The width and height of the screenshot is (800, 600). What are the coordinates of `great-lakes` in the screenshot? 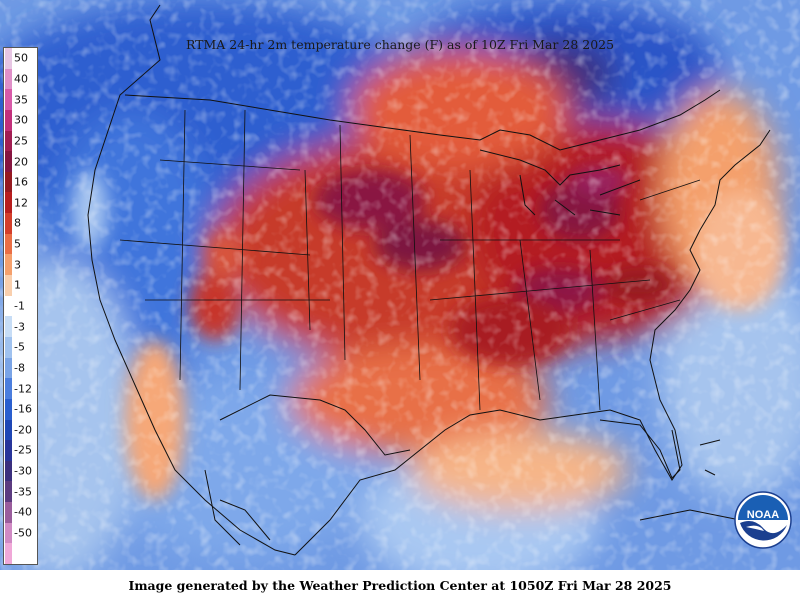 It's located at (560, 182).